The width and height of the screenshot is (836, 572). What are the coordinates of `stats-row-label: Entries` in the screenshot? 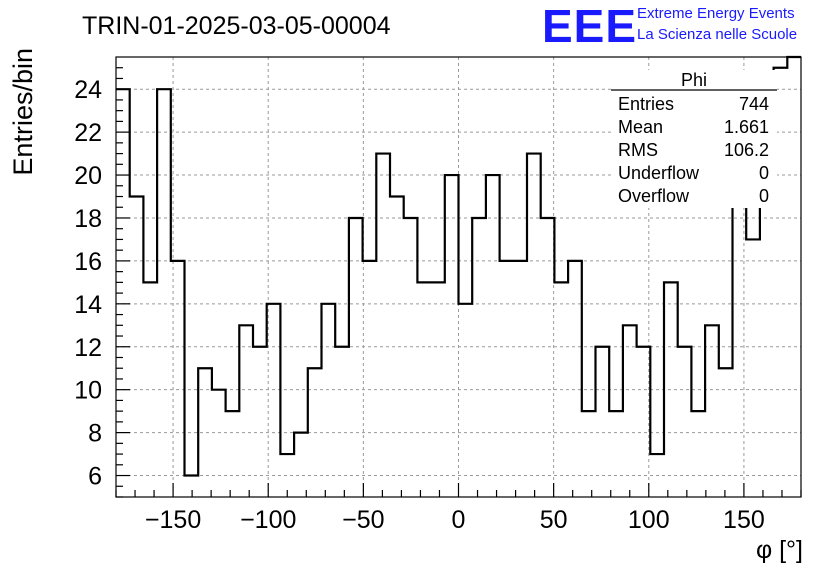 It's located at (646, 104).